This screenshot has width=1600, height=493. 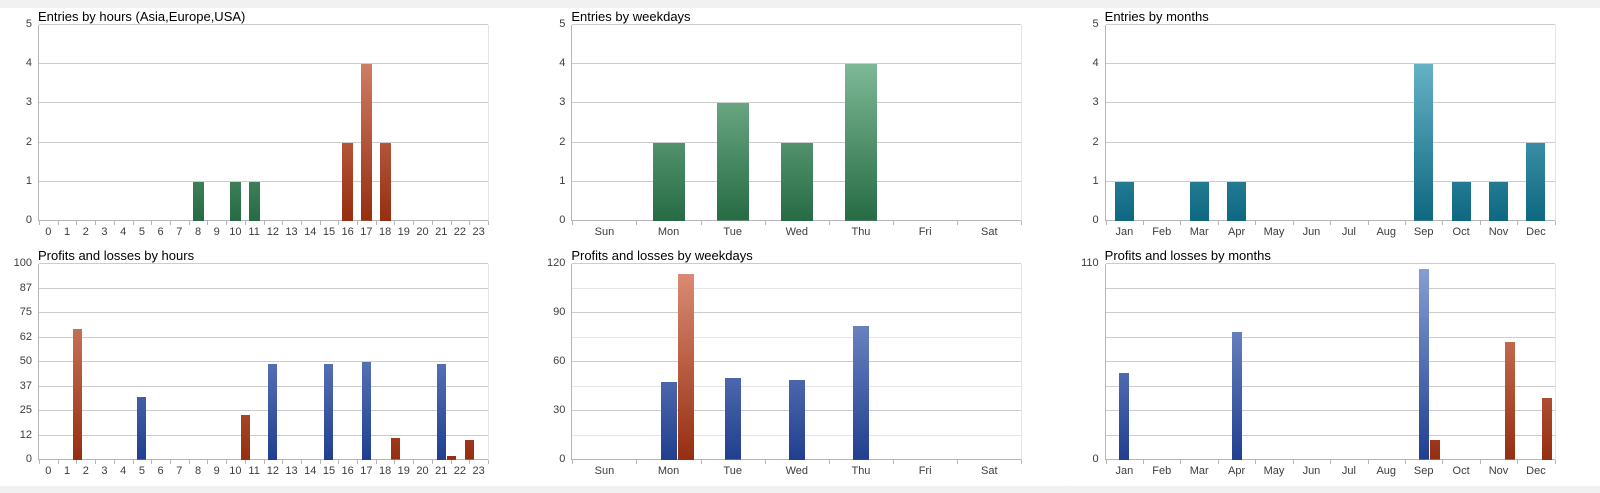 I want to click on x-axis-label: Oct, so click(x=1461, y=232).